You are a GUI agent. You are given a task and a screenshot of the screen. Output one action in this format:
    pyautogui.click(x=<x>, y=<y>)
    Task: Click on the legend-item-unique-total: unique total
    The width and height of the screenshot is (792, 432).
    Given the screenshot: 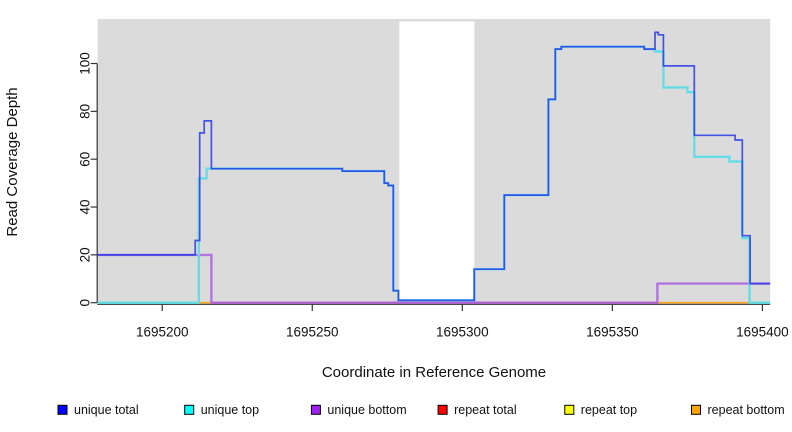 What is the action you would take?
    pyautogui.click(x=98, y=410)
    